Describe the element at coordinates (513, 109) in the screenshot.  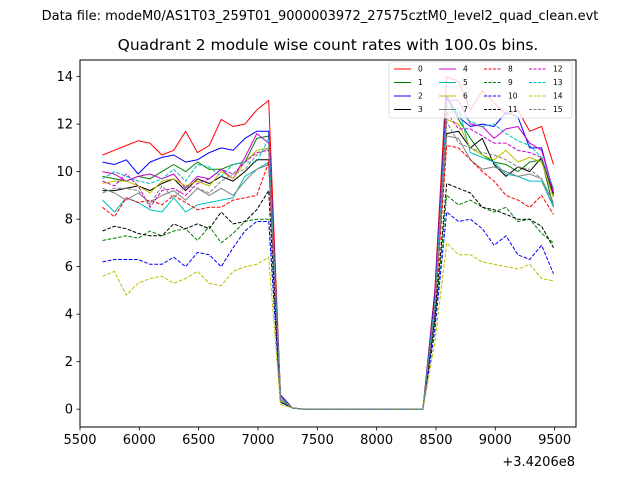
I see `legend-label-11: 11` at that location.